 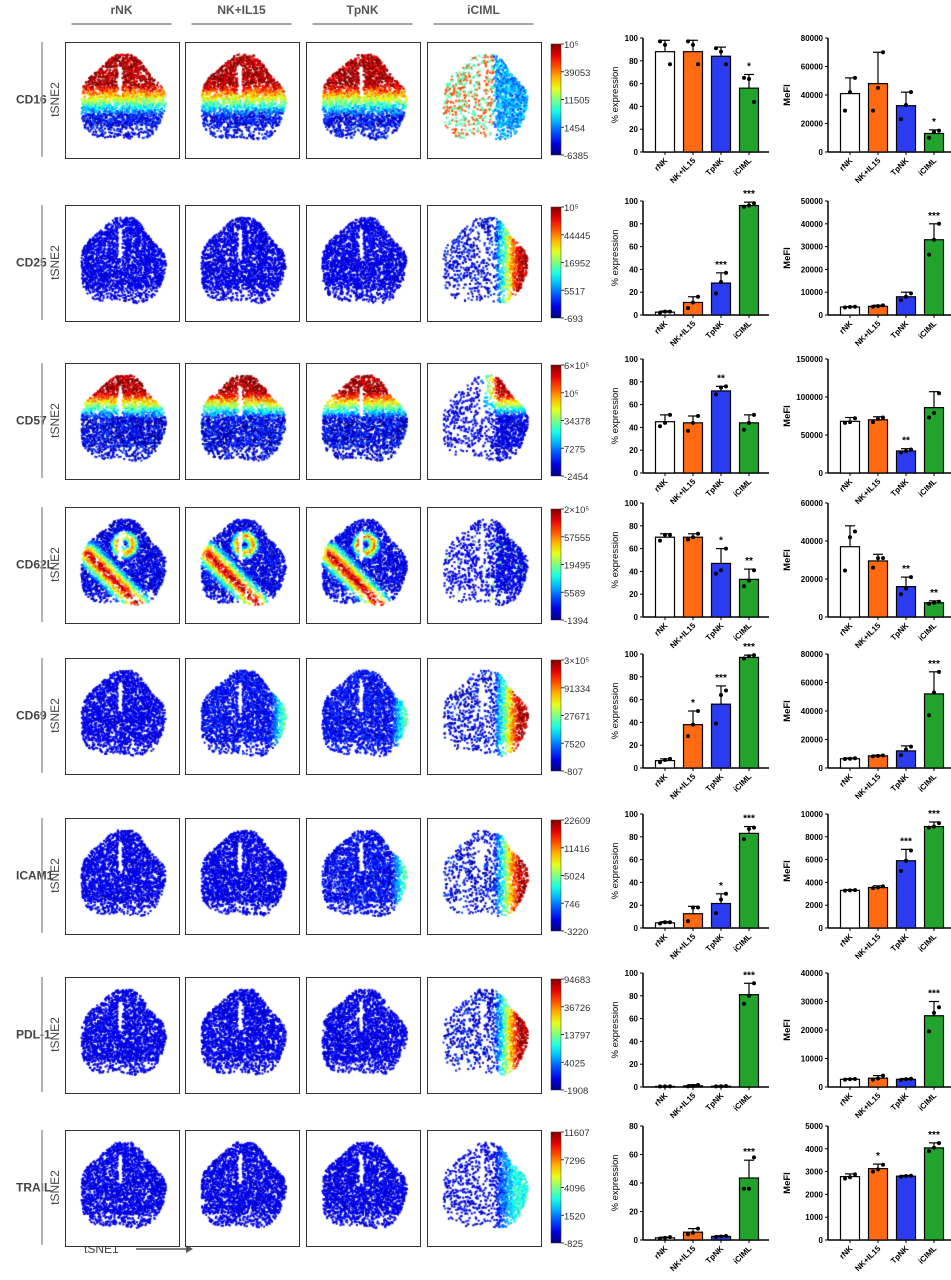 I want to click on tsne2-label: tSNE2, so click(x=55, y=1187).